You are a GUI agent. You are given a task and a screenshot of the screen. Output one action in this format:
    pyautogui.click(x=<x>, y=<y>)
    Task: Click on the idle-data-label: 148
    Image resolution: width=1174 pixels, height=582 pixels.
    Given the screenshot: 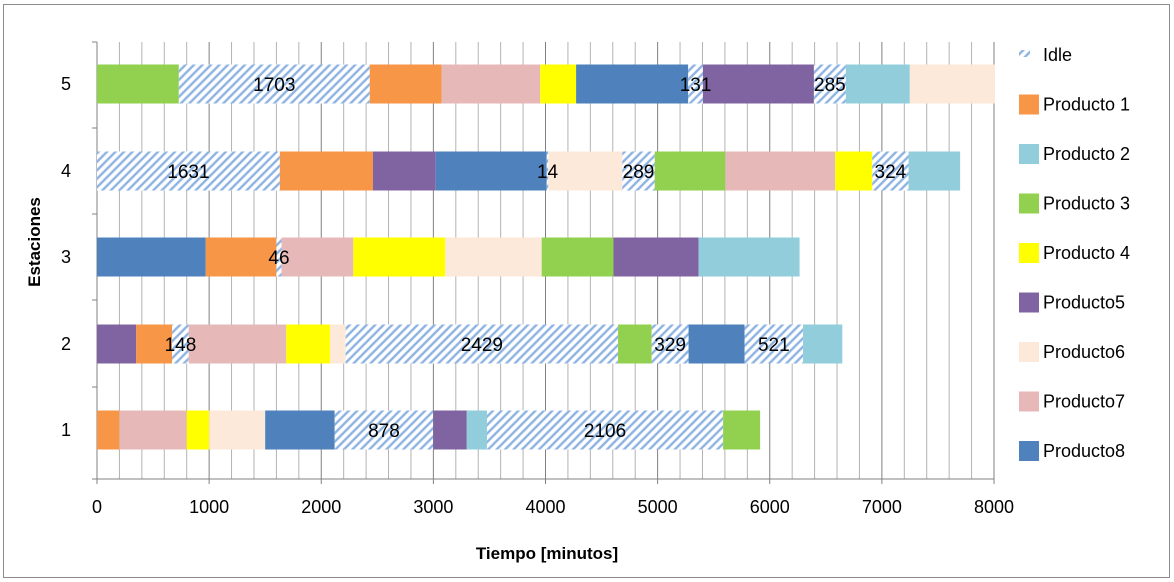 What is the action you would take?
    pyautogui.click(x=181, y=345)
    